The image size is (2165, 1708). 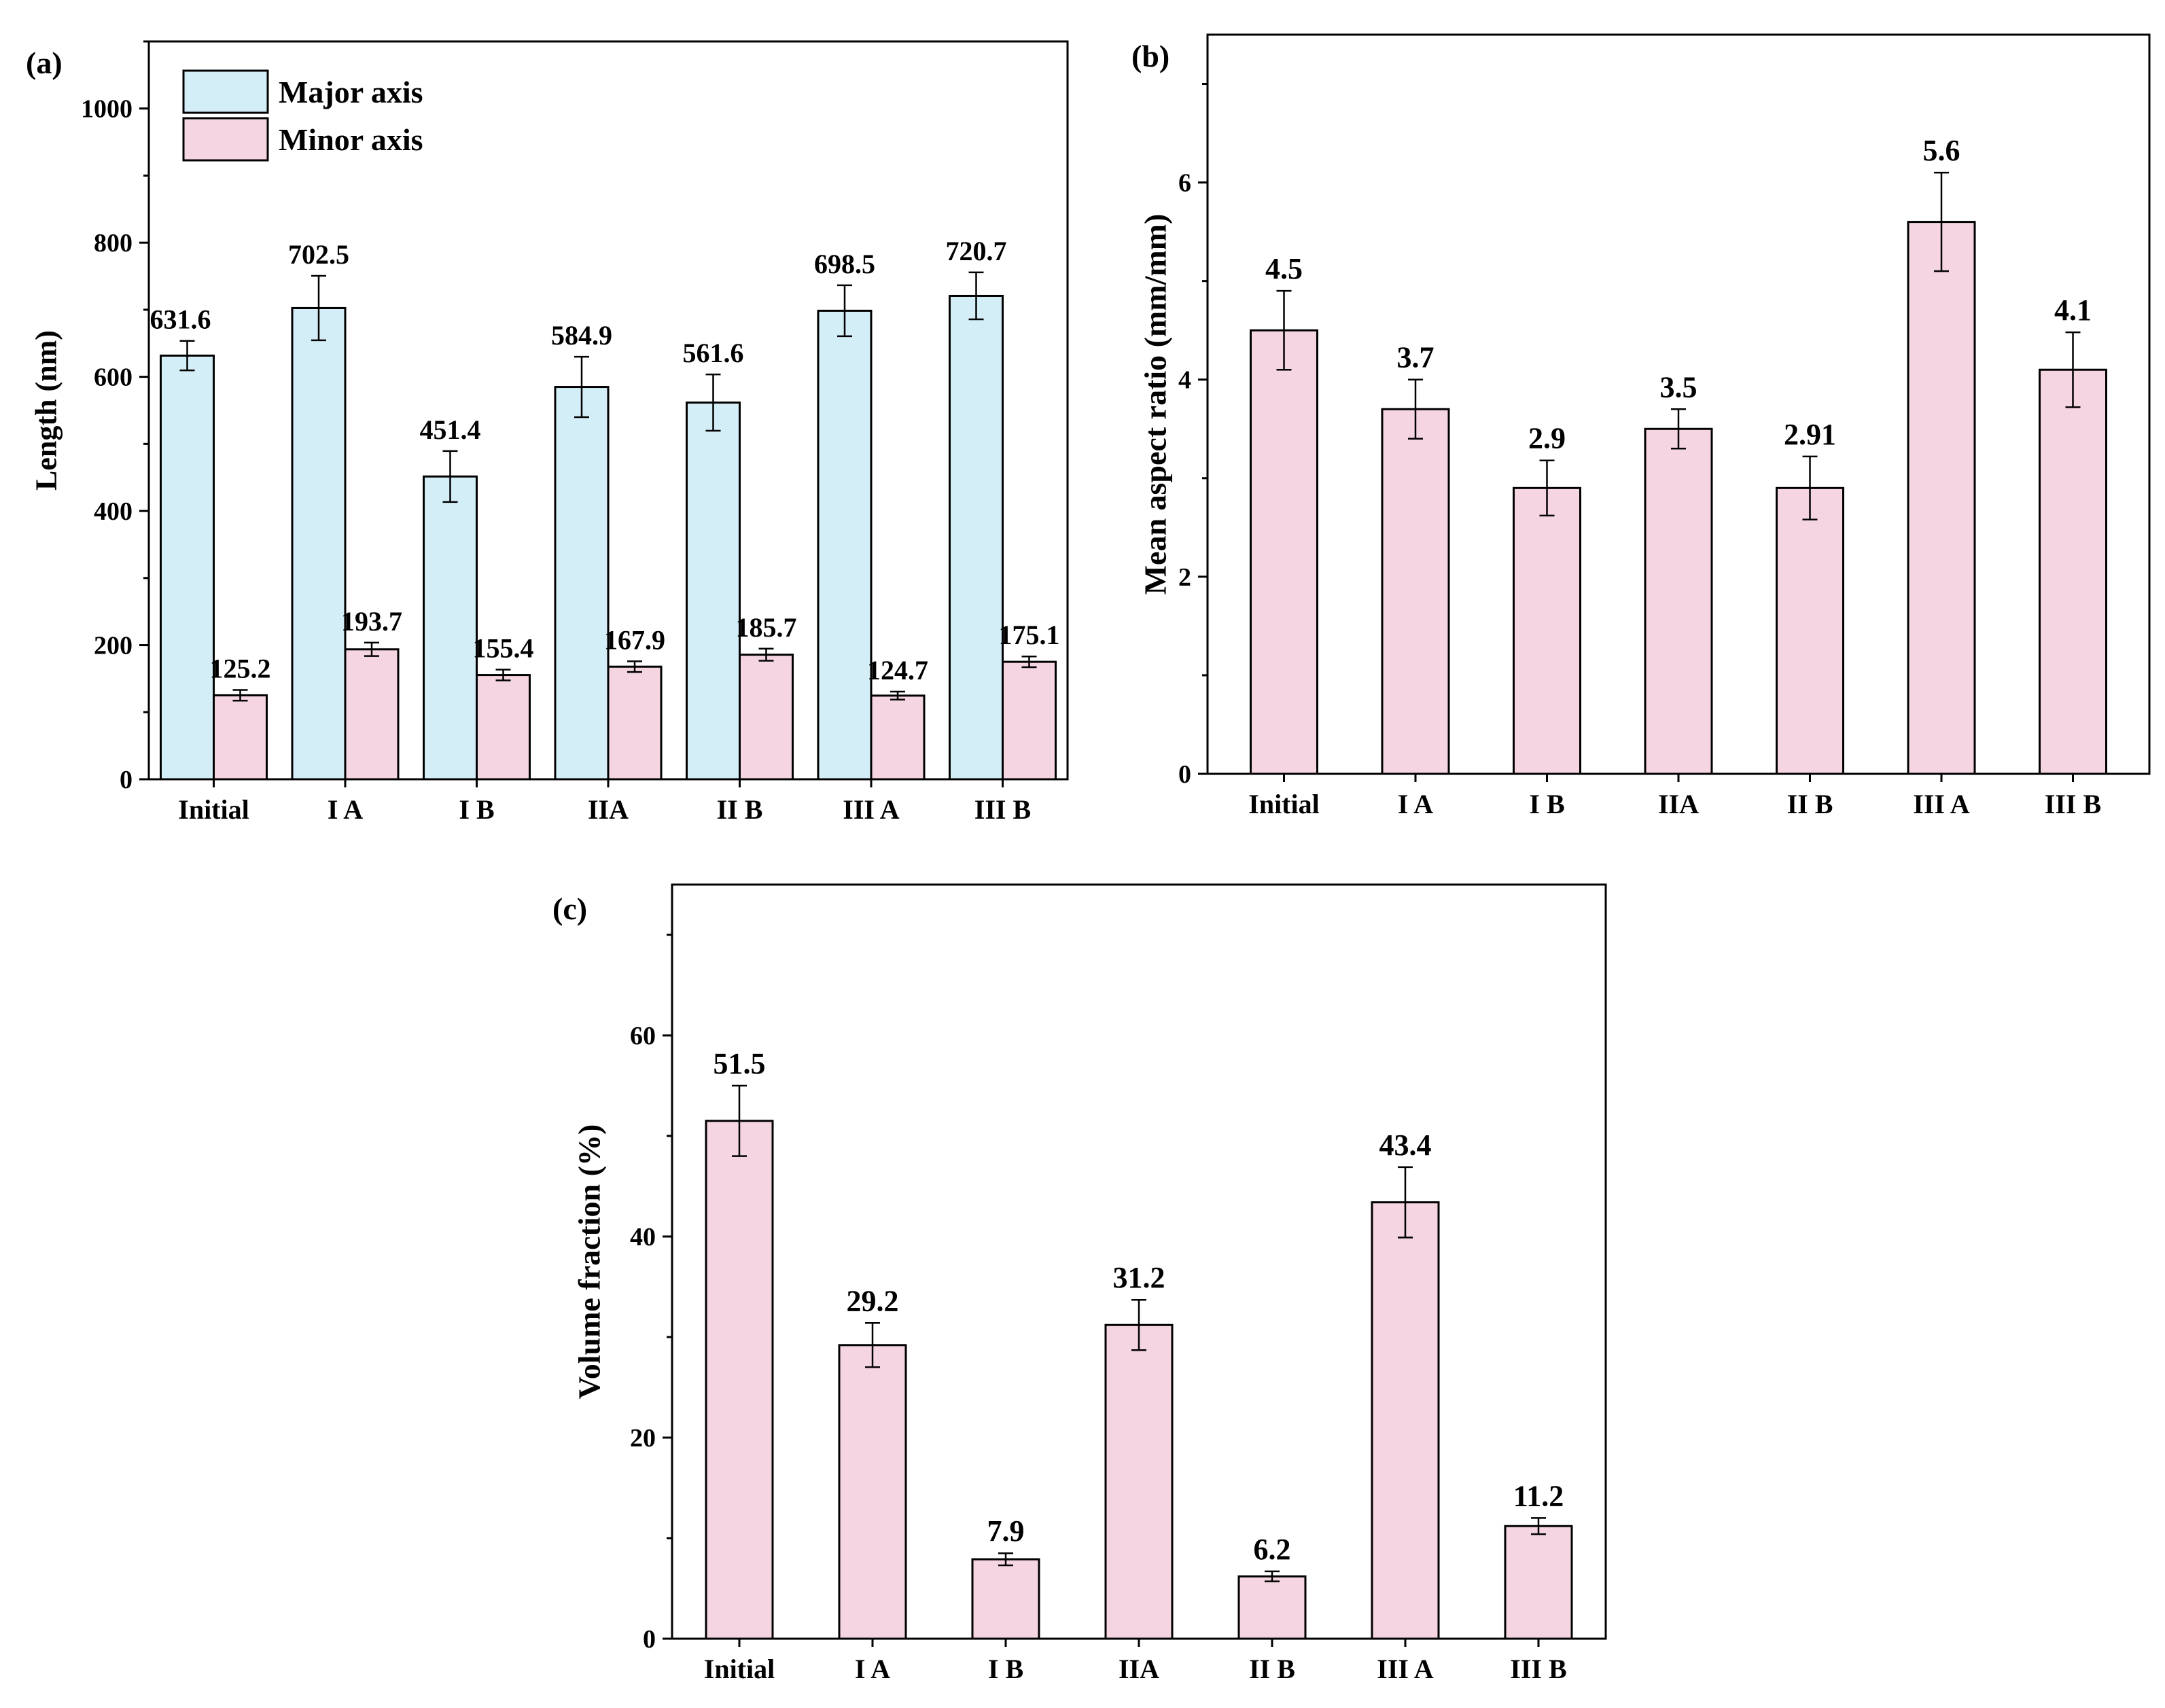 I want to click on data-label: 4.1, so click(x=2073, y=310).